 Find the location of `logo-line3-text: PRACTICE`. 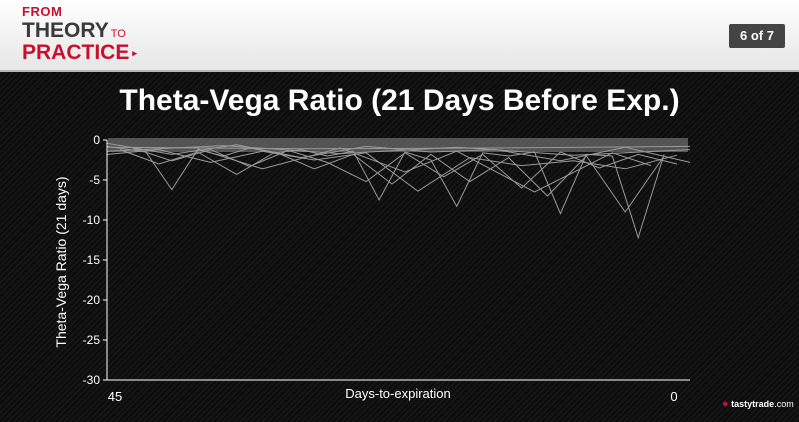

logo-line3-text: PRACTICE is located at coordinates (76, 52).